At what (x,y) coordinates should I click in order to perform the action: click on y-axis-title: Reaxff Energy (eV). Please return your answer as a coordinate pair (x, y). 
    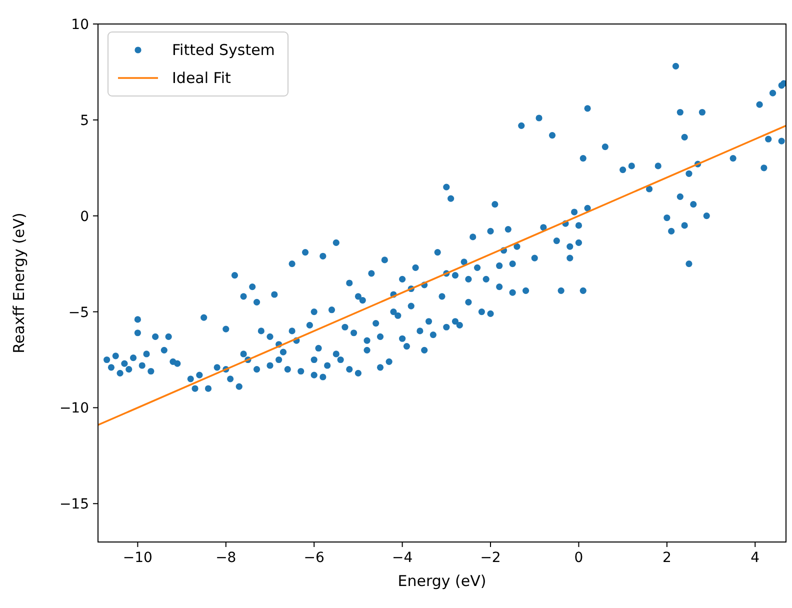
    Looking at the image, I should click on (19, 283).